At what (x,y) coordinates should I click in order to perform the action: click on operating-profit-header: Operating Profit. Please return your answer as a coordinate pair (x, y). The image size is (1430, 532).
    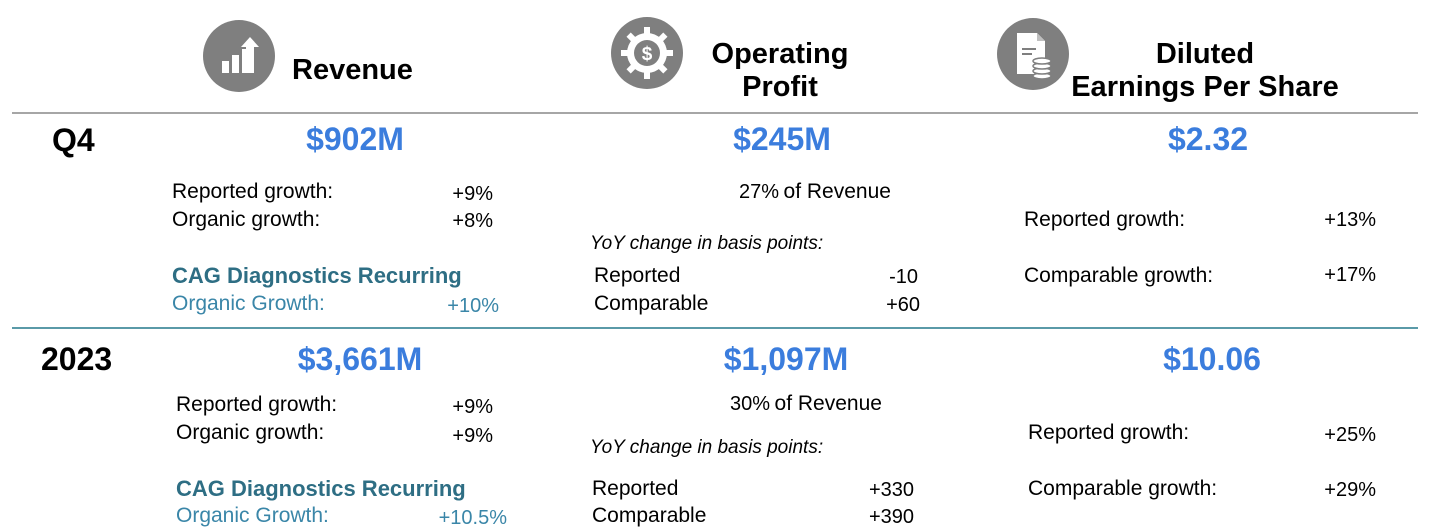
    Looking at the image, I should click on (780, 70).